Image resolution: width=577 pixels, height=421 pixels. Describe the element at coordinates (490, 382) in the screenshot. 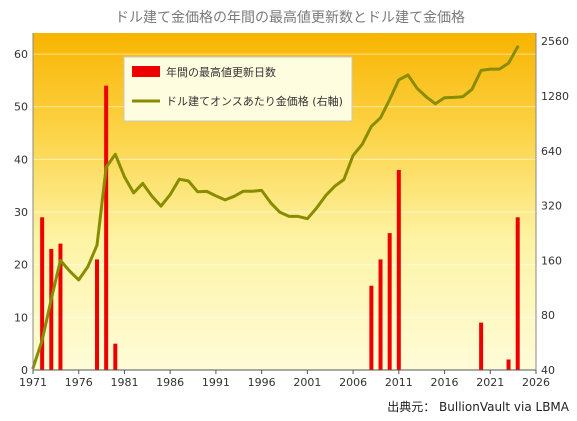

I see `x-tick-label: 2021` at that location.